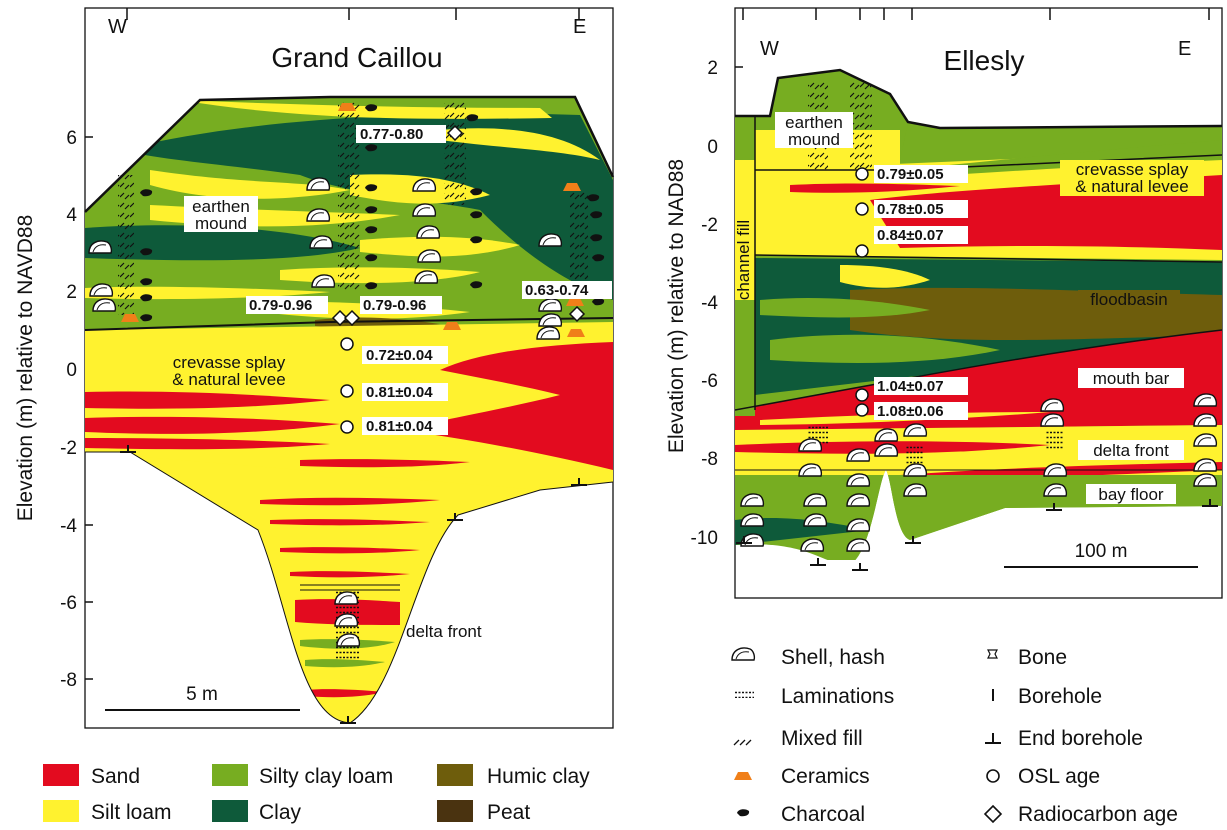 The height and width of the screenshot is (830, 1227). What do you see at coordinates (910, 235) in the screenshot?
I see `osl-age: 0.84±0.07` at bounding box center [910, 235].